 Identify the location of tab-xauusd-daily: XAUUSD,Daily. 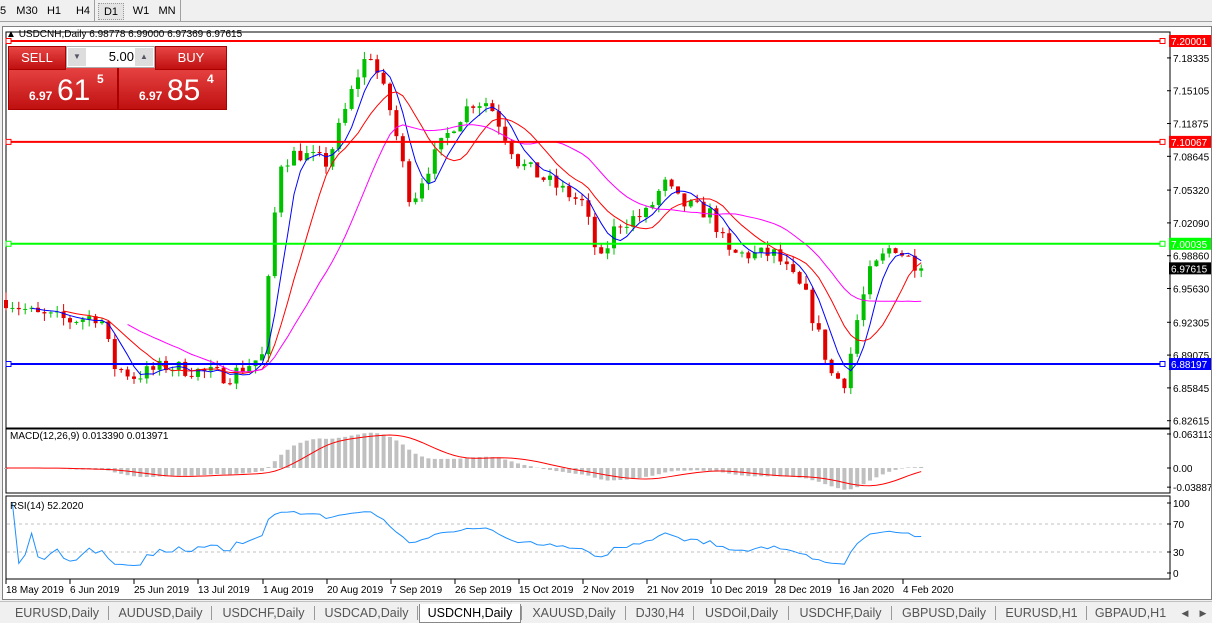
(574, 613).